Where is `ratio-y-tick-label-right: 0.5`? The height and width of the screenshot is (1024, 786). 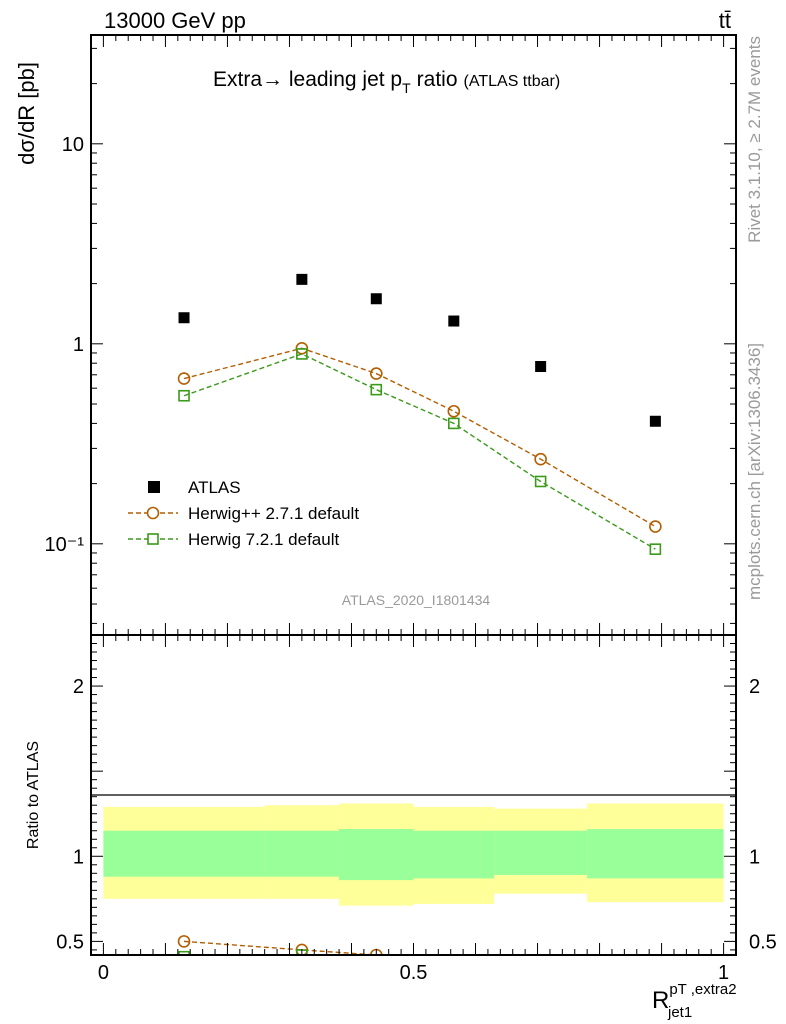 ratio-y-tick-label-right: 0.5 is located at coordinates (763, 942).